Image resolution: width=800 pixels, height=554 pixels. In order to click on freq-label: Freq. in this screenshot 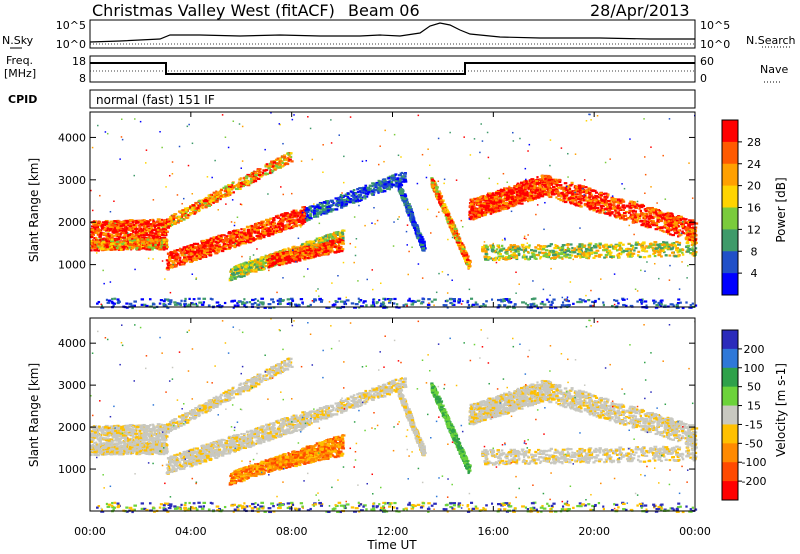, I will do `click(19, 60)`.